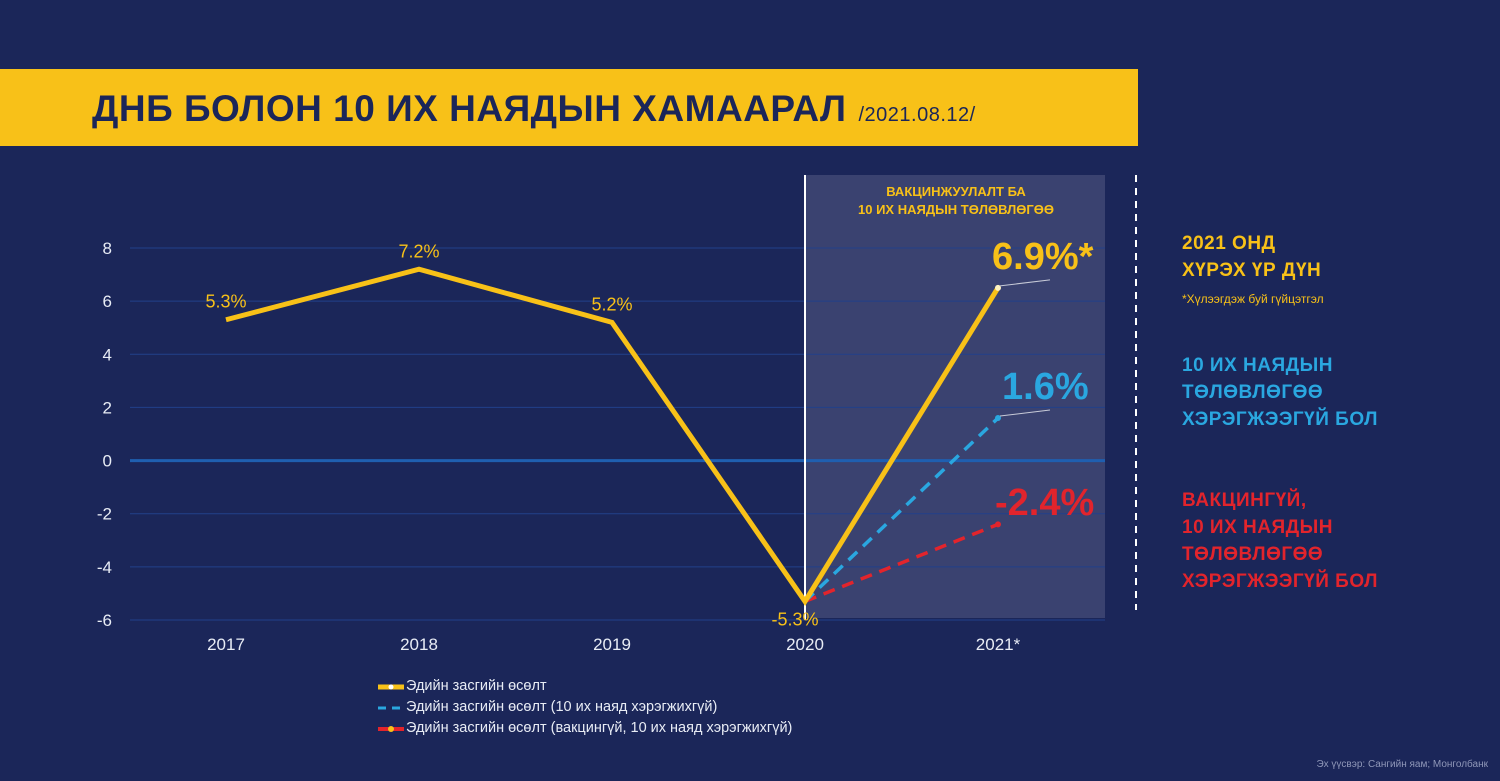  What do you see at coordinates (107, 301) in the screenshot?
I see `y-tick-label: 6` at bounding box center [107, 301].